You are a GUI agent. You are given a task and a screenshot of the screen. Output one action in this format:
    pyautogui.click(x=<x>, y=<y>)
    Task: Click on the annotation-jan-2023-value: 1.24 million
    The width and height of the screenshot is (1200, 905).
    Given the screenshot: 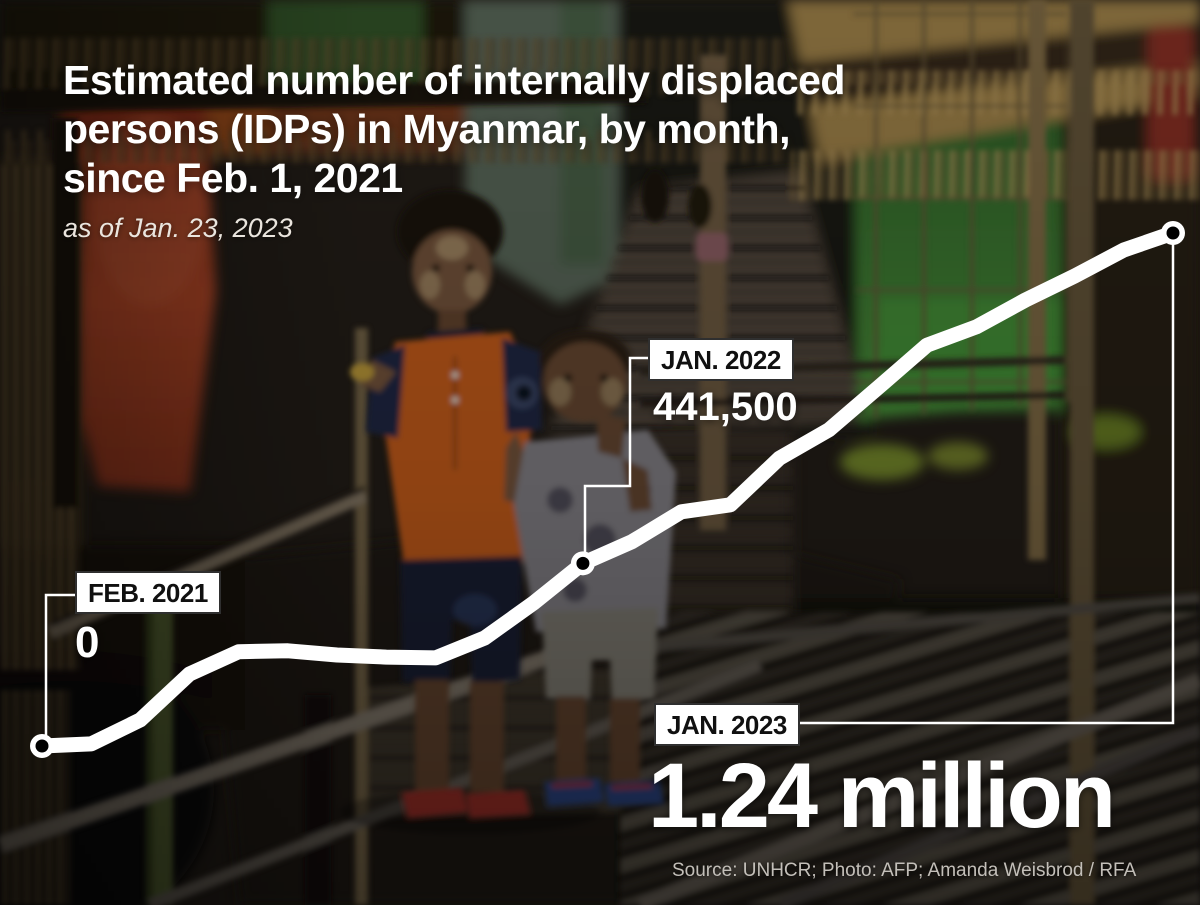 What is the action you would take?
    pyautogui.click(x=882, y=796)
    